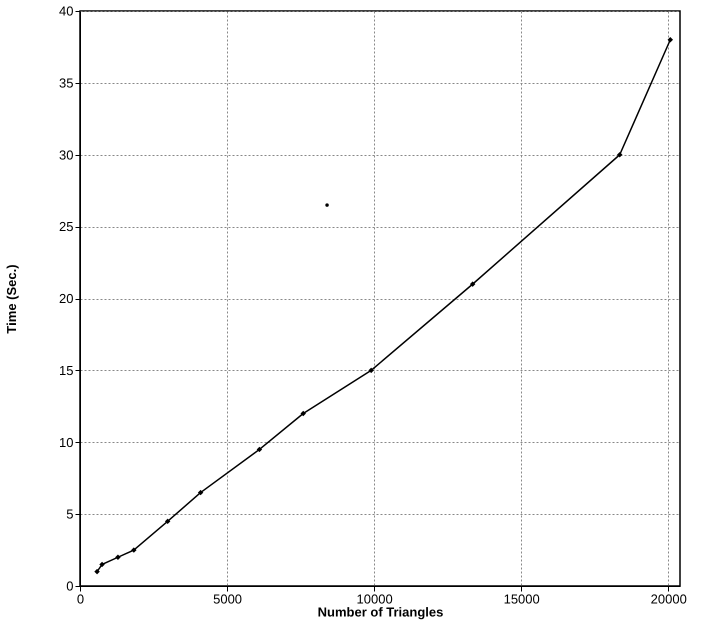 This screenshot has height=642, width=718. I want to click on y-axis-title: Time (Sec.), so click(12, 299).